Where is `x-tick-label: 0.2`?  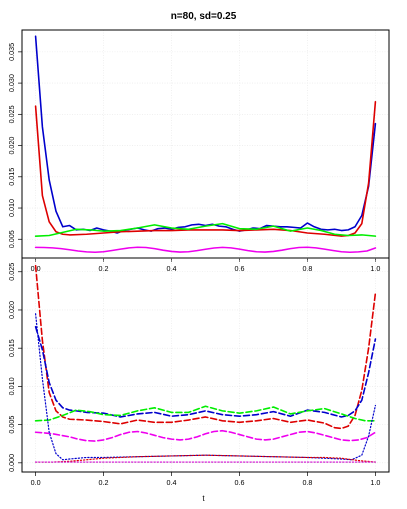 x-tick-label: 0.2 is located at coordinates (104, 482).